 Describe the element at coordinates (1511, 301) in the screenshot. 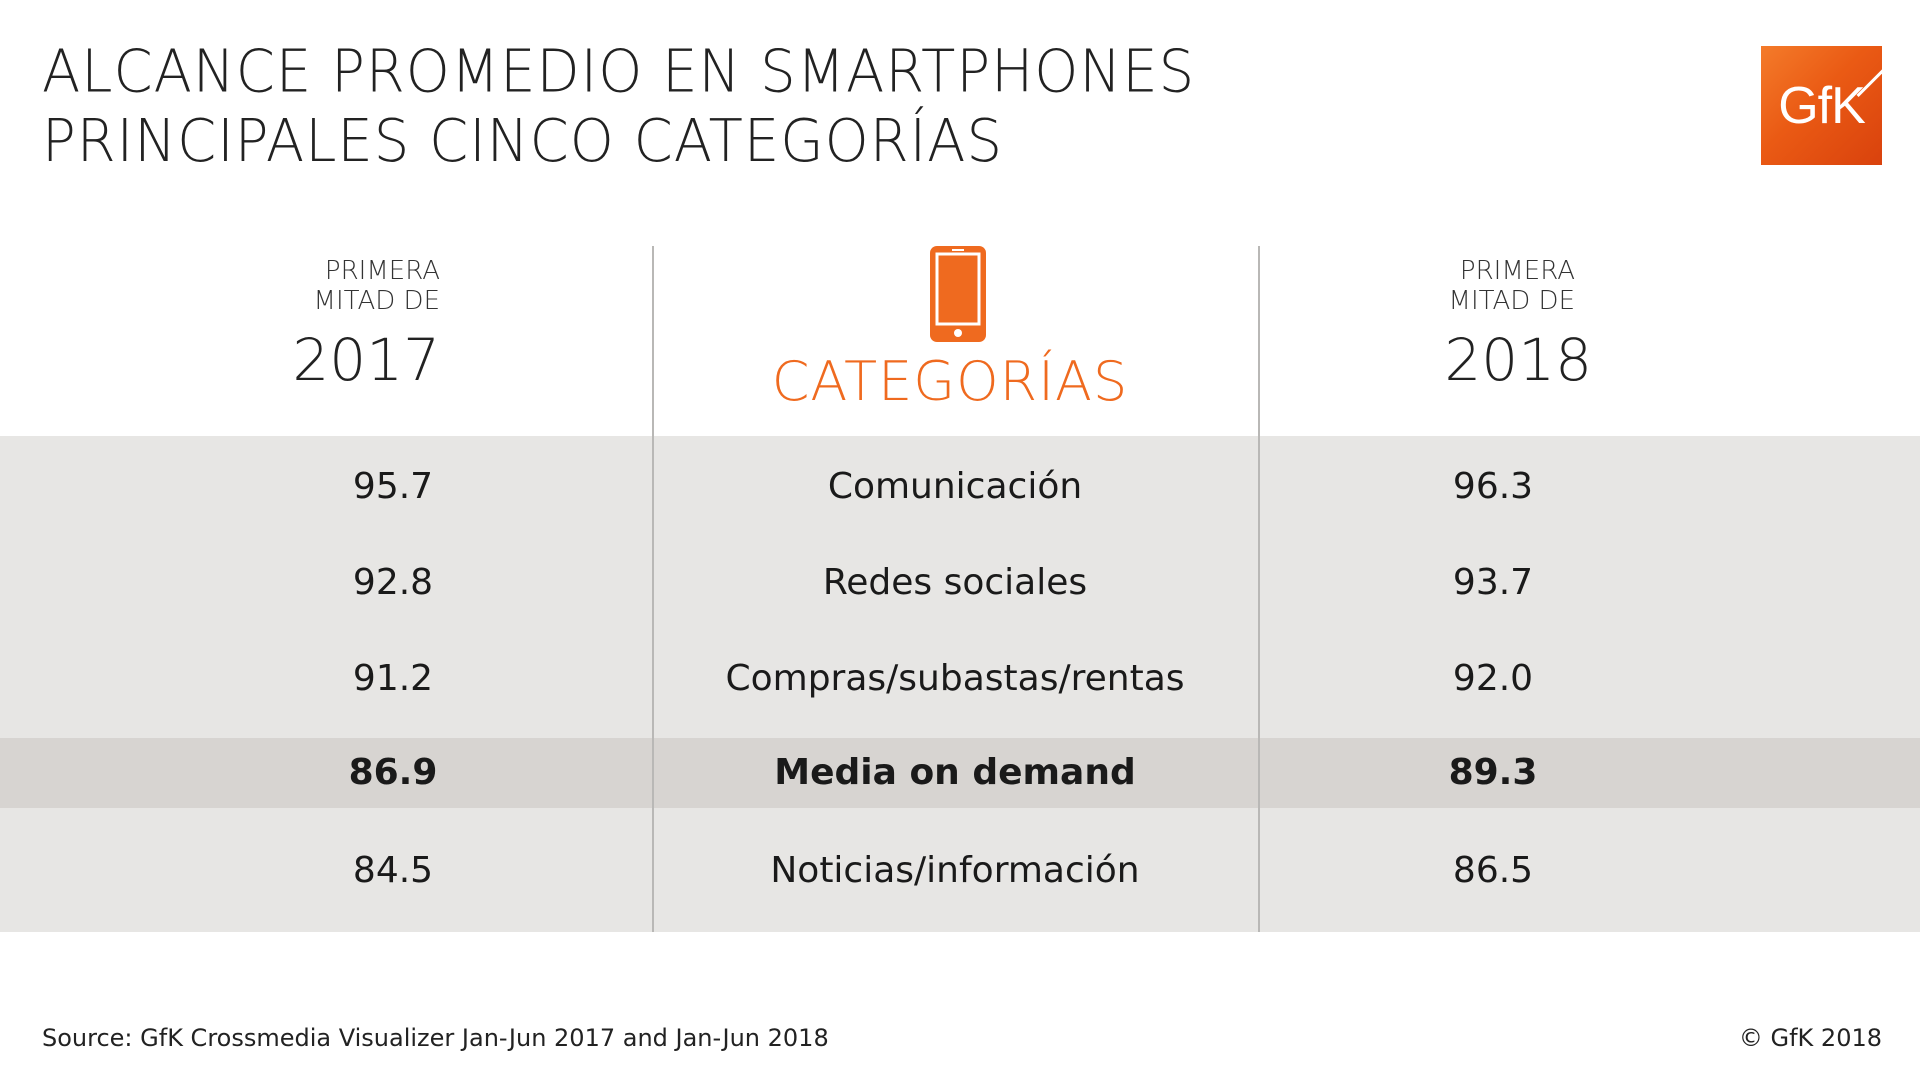

I see `header-2018-caption-line-2: MITAD DE` at that location.